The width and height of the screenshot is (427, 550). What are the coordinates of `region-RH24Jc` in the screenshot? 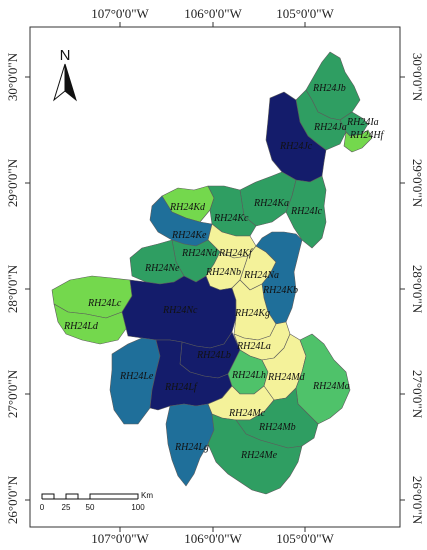 It's located at (296, 137).